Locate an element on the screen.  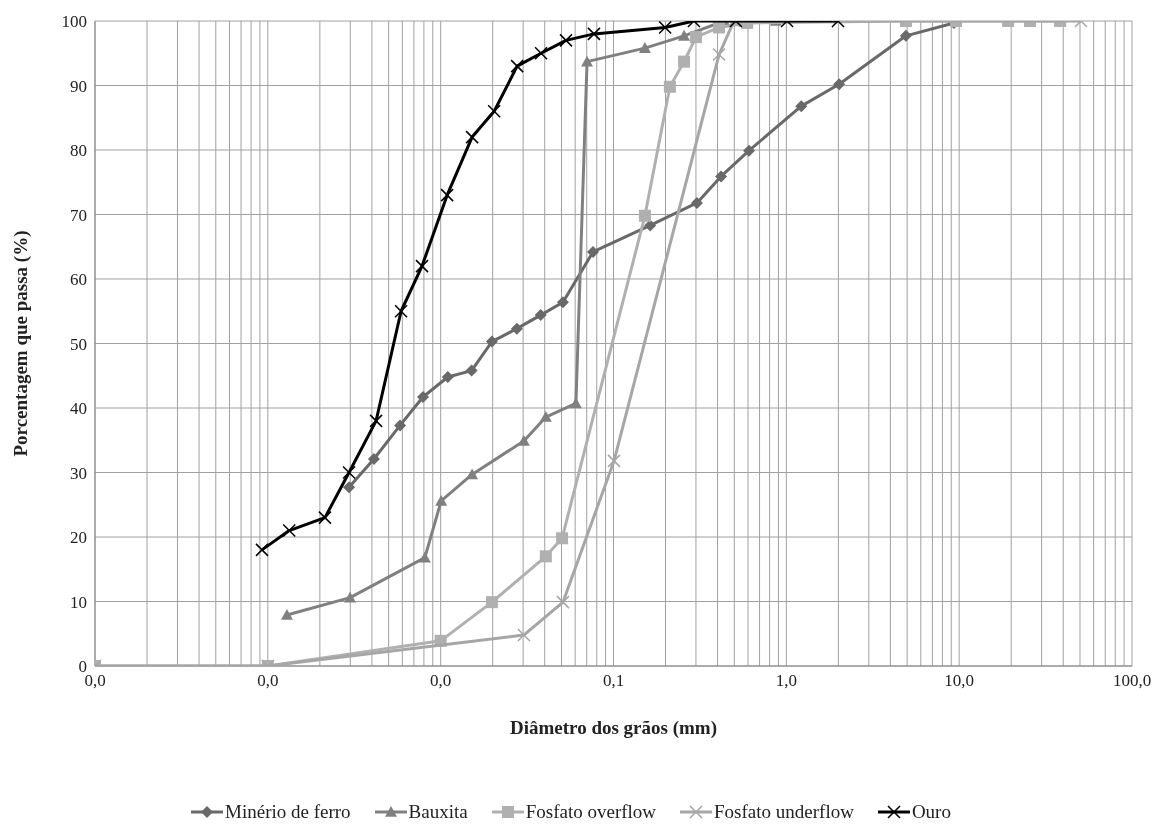
y-tick-label: 60 is located at coordinates (78, 280).